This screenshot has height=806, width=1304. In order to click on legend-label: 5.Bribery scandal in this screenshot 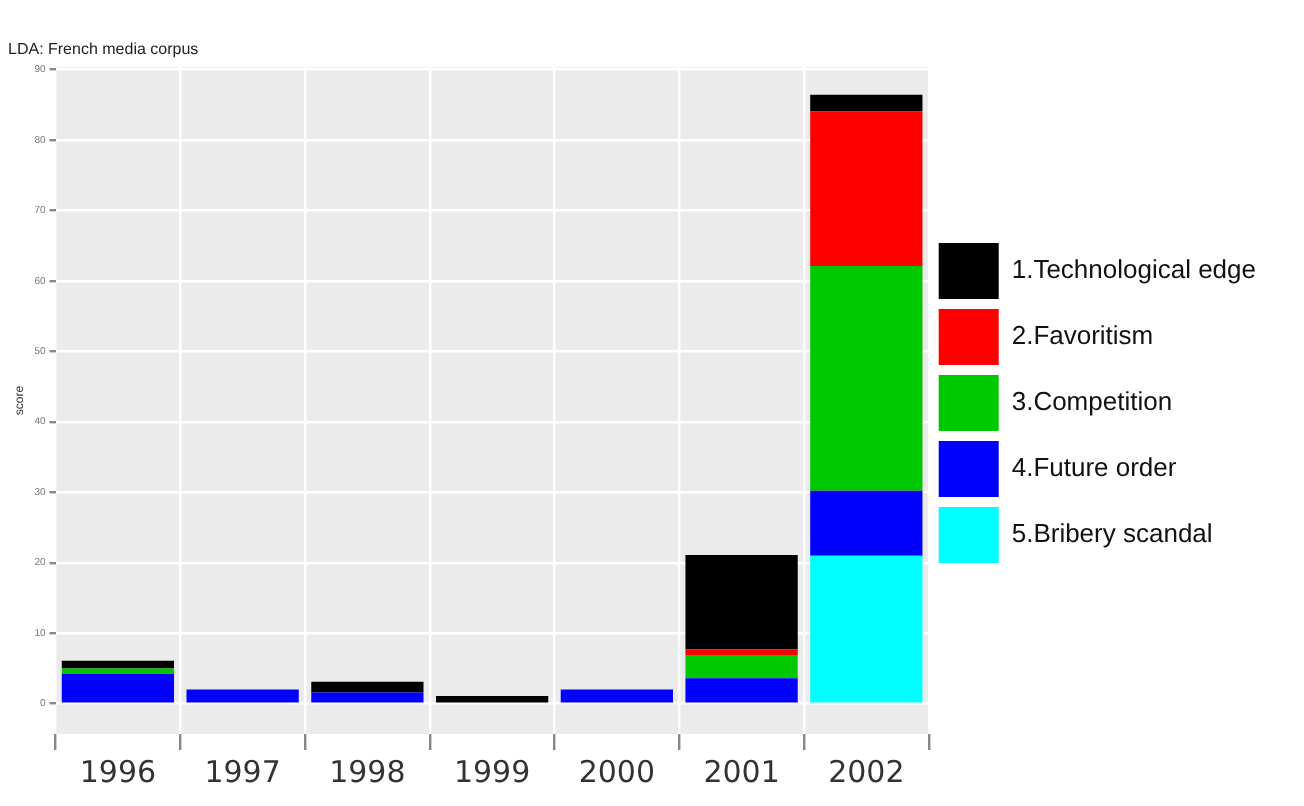, I will do `click(1112, 533)`.